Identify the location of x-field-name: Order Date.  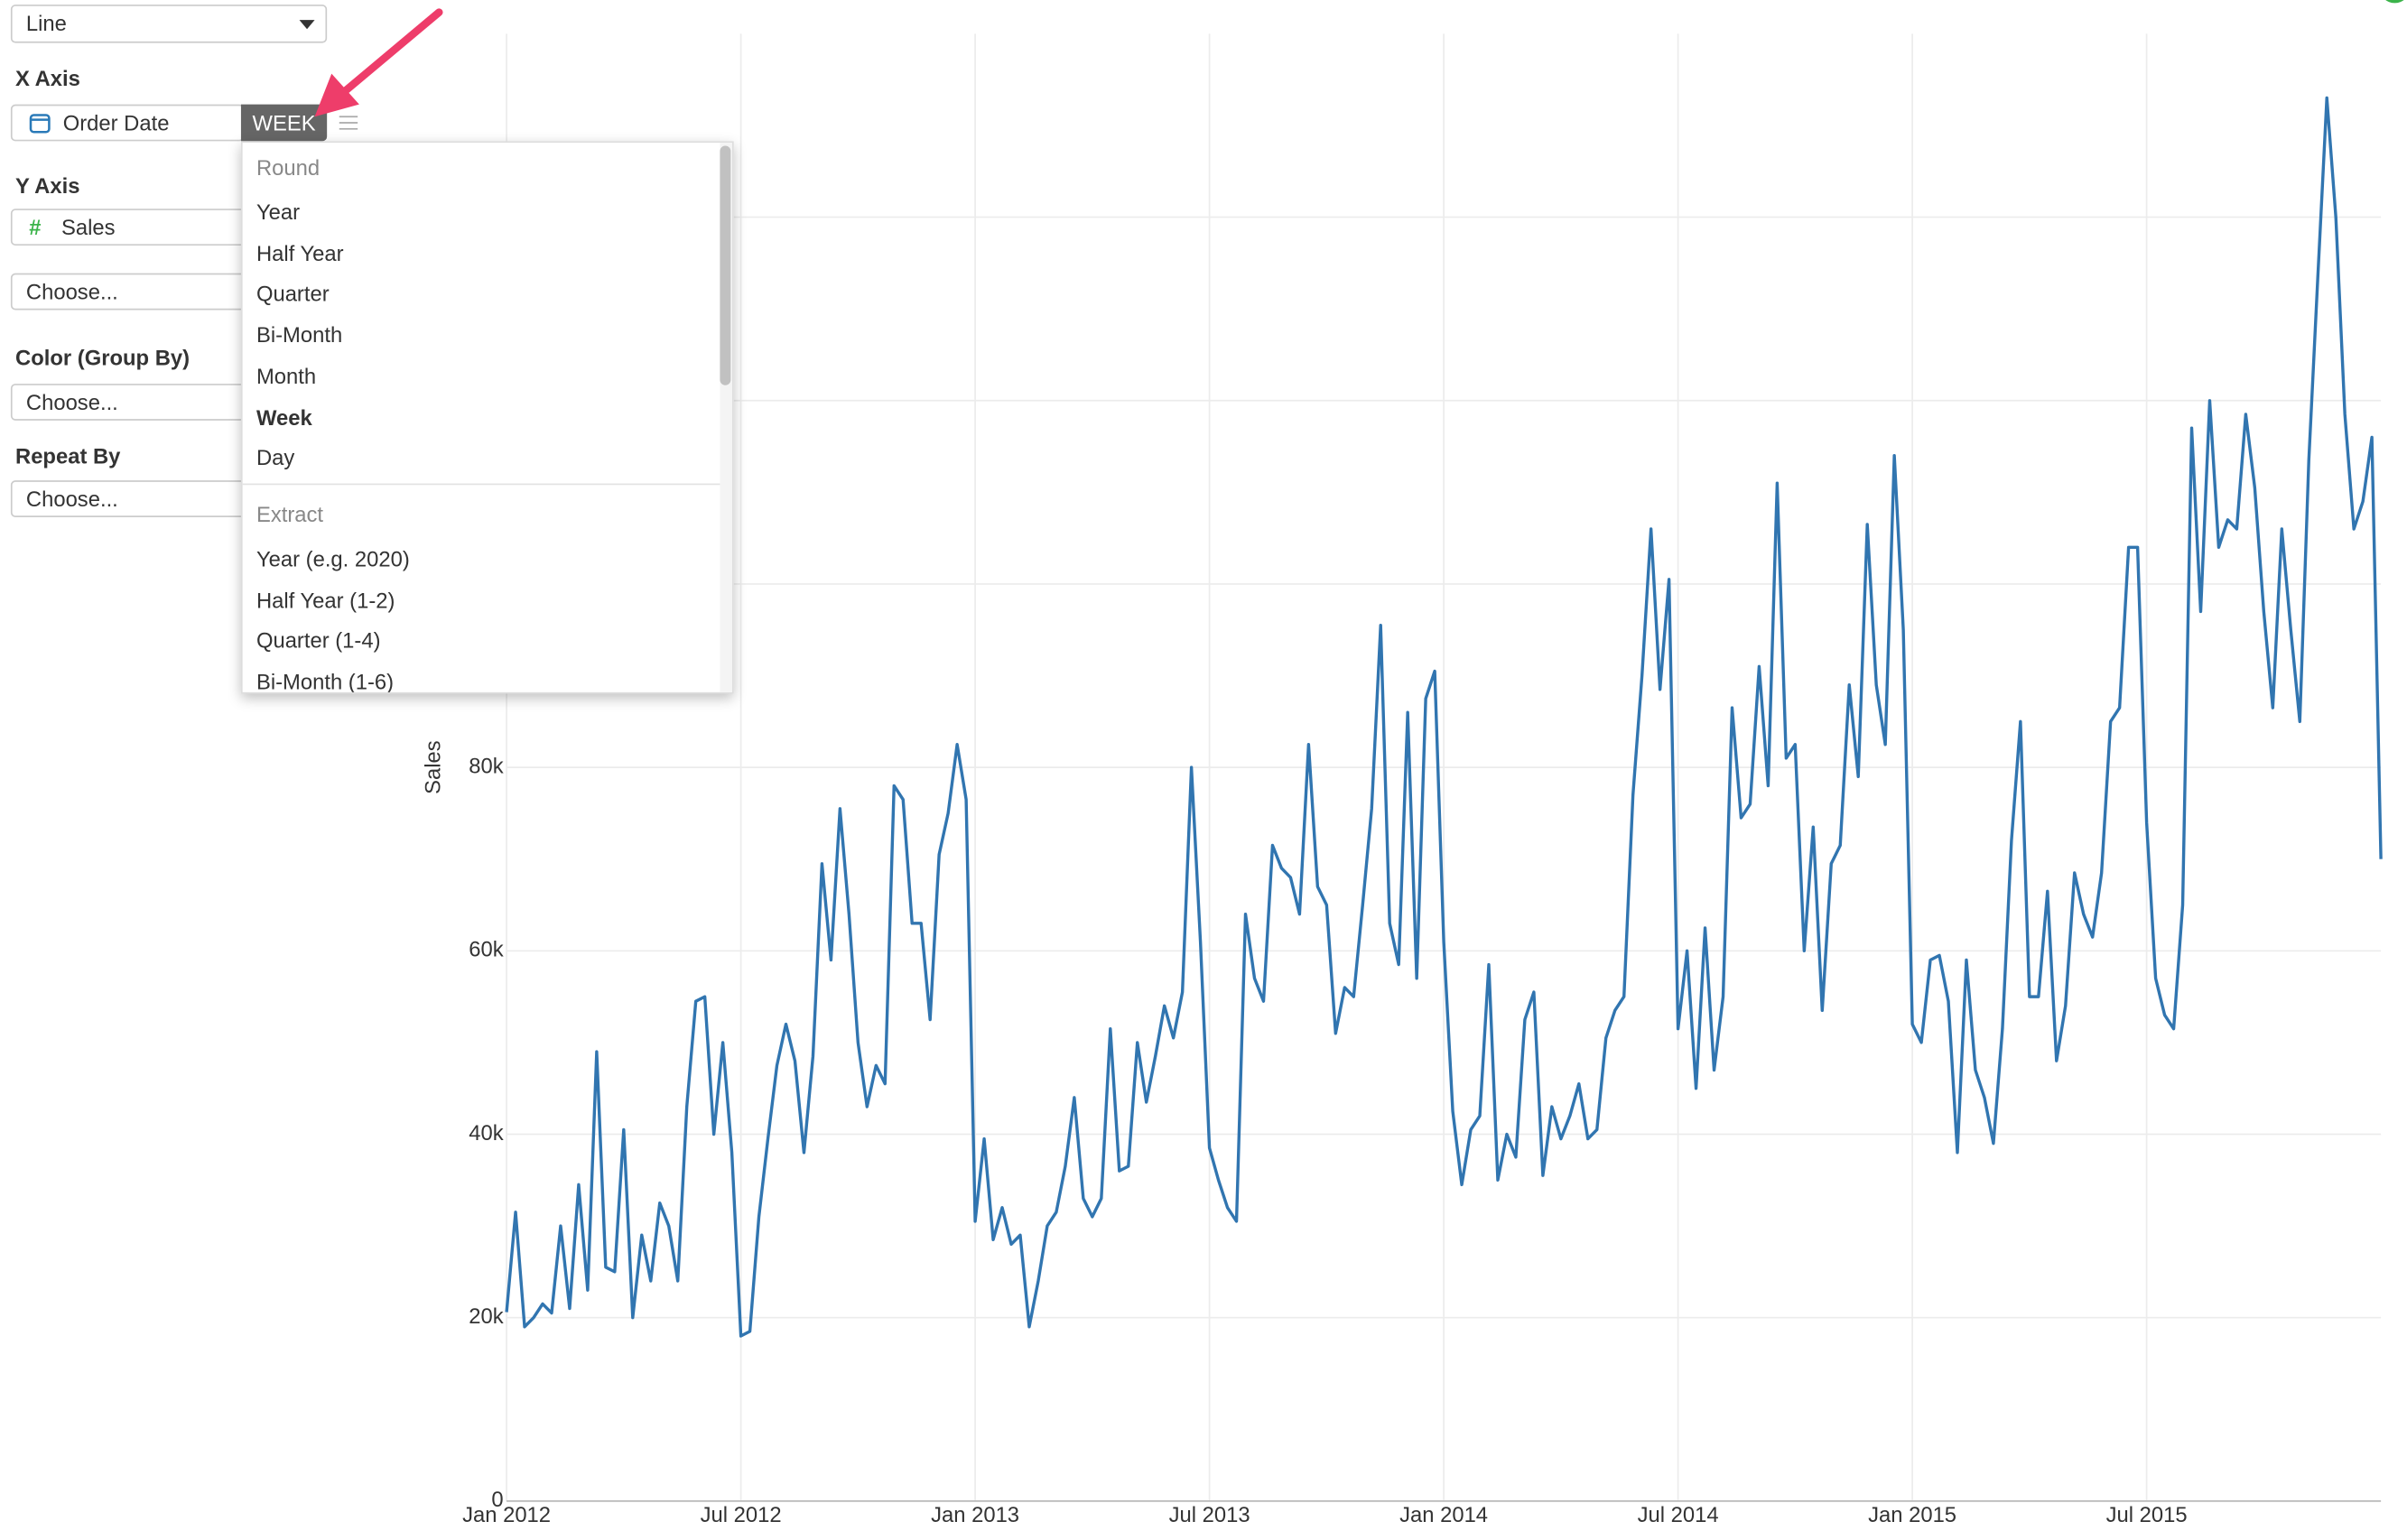
(116, 122).